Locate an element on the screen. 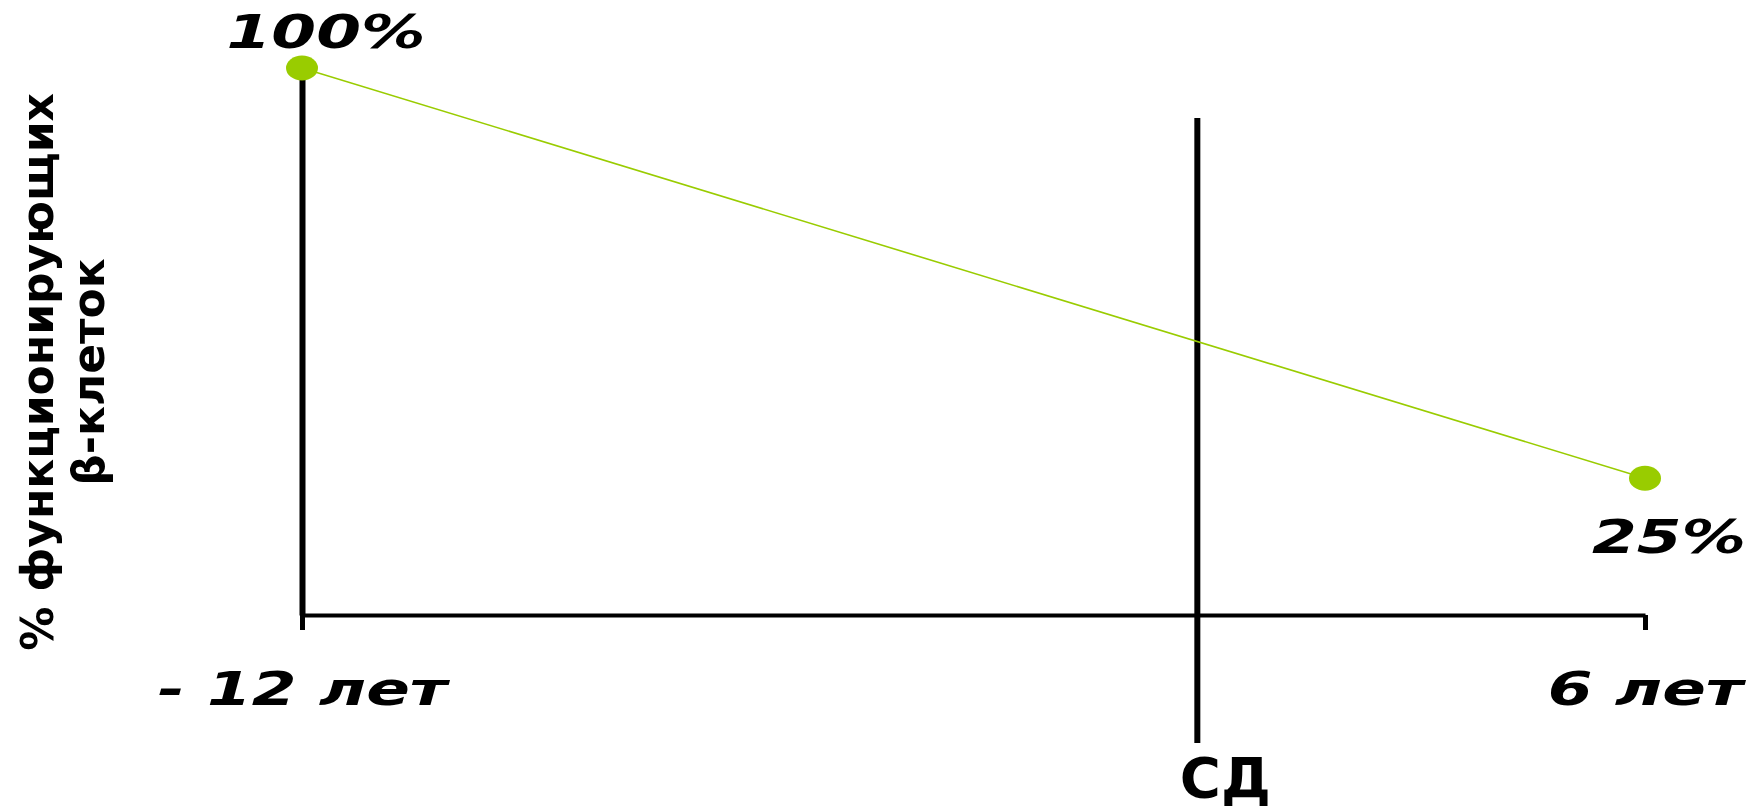 The height and width of the screenshot is (806, 1762). data-label: 100% is located at coordinates (326, 32).